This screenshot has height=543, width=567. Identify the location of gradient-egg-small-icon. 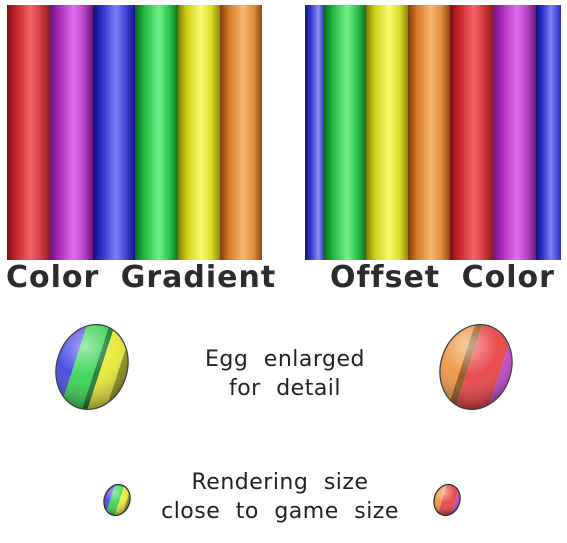
(117, 500).